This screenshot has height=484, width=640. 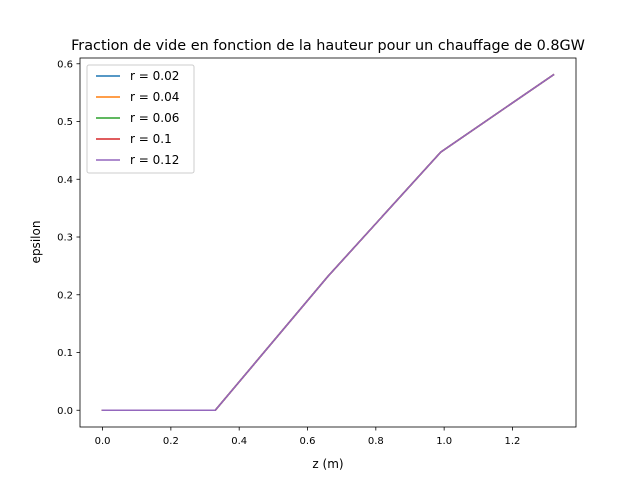 I want to click on y-axis-label: epsilon, so click(x=36, y=242).